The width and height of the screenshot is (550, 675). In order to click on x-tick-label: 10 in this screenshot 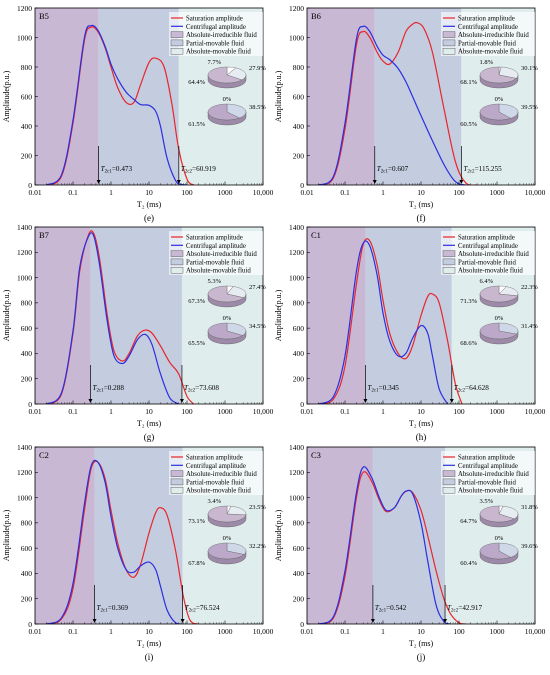, I will do `click(149, 411)`.